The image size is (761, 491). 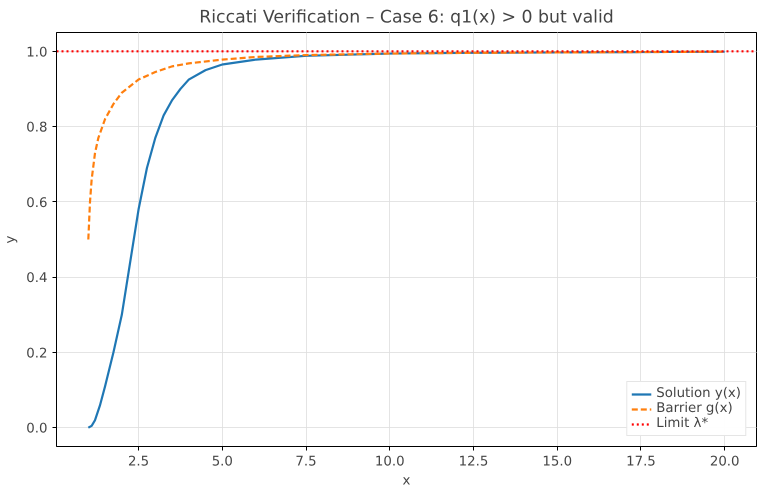 I want to click on x-tick-label: 20.0, so click(x=725, y=462).